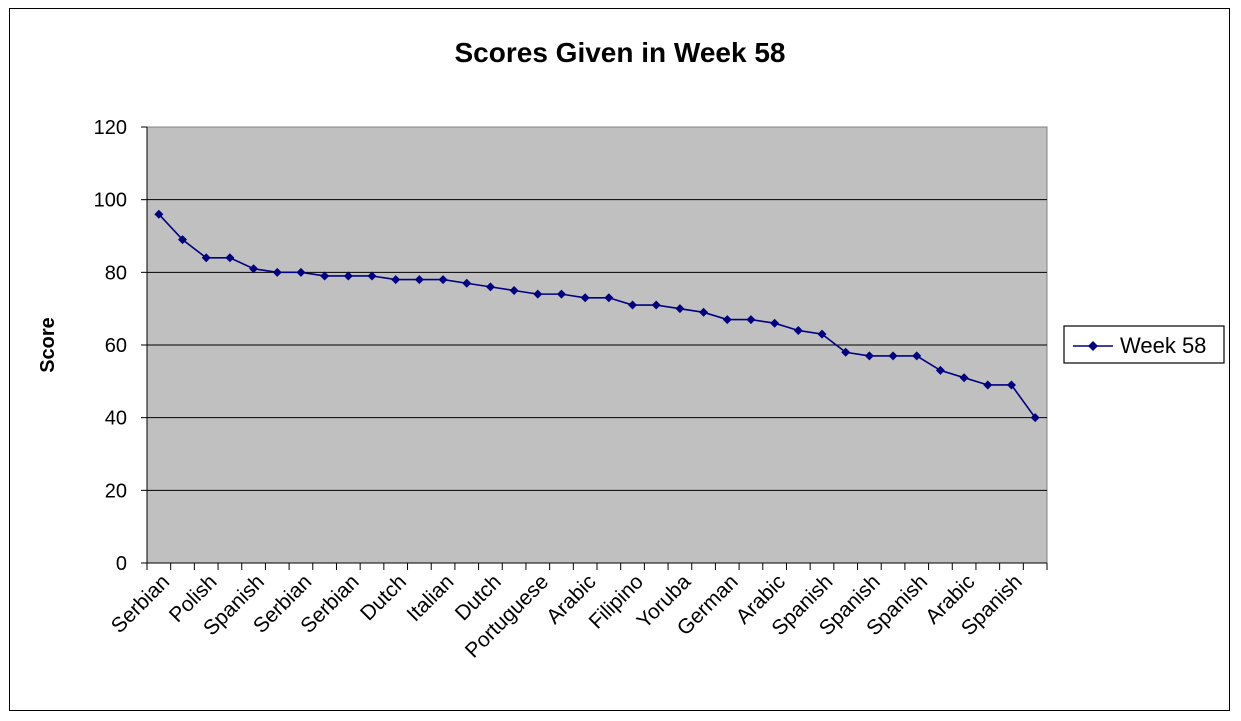  What do you see at coordinates (116, 346) in the screenshot?
I see `y-tick-label: 60` at bounding box center [116, 346].